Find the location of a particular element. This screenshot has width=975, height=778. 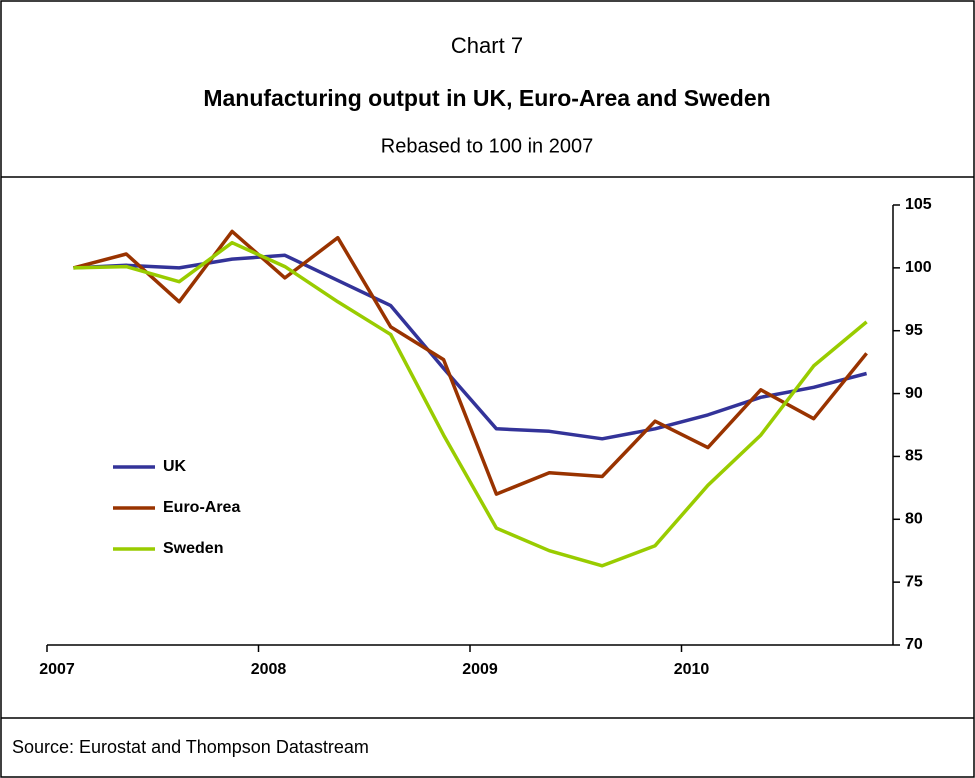

y-tick-label: 75 is located at coordinates (914, 581).